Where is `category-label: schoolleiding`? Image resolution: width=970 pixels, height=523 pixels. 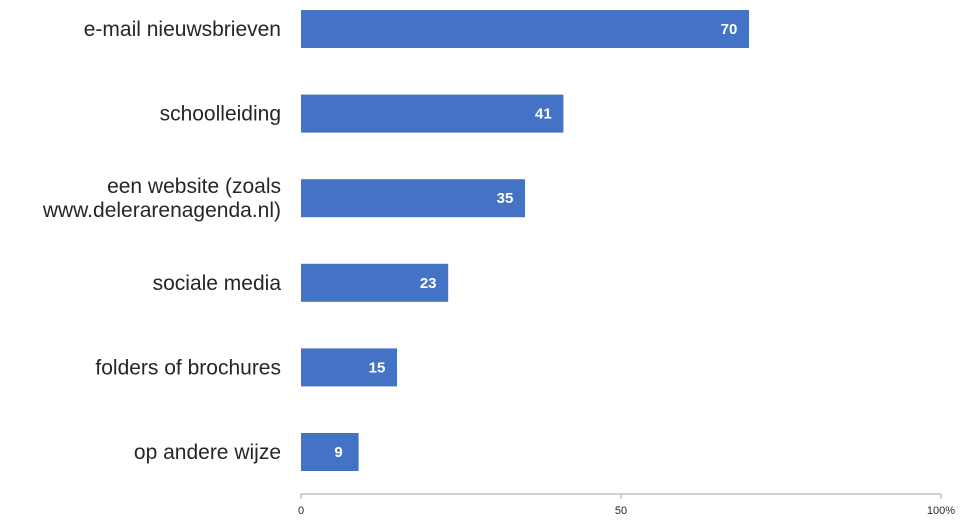 category-label: schoolleiding is located at coordinates (220, 114).